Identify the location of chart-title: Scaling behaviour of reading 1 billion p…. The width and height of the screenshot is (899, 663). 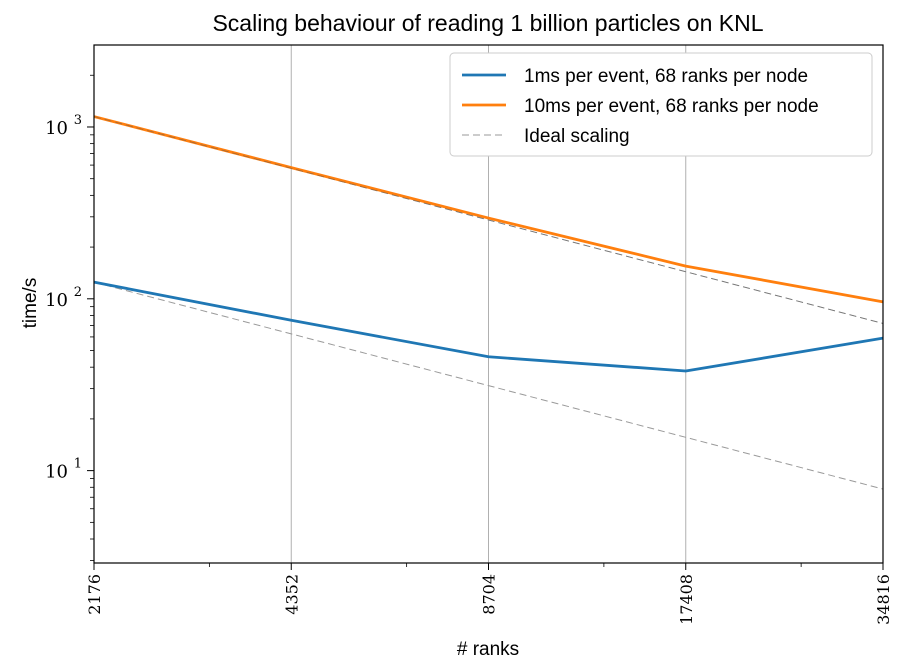
(487, 23).